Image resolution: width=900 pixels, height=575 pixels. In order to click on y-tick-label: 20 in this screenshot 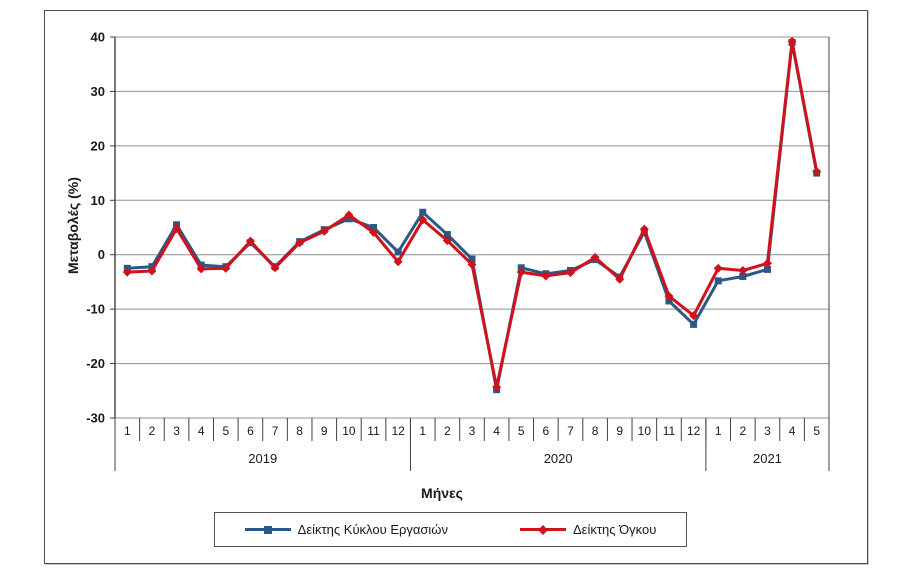, I will do `click(98, 145)`.